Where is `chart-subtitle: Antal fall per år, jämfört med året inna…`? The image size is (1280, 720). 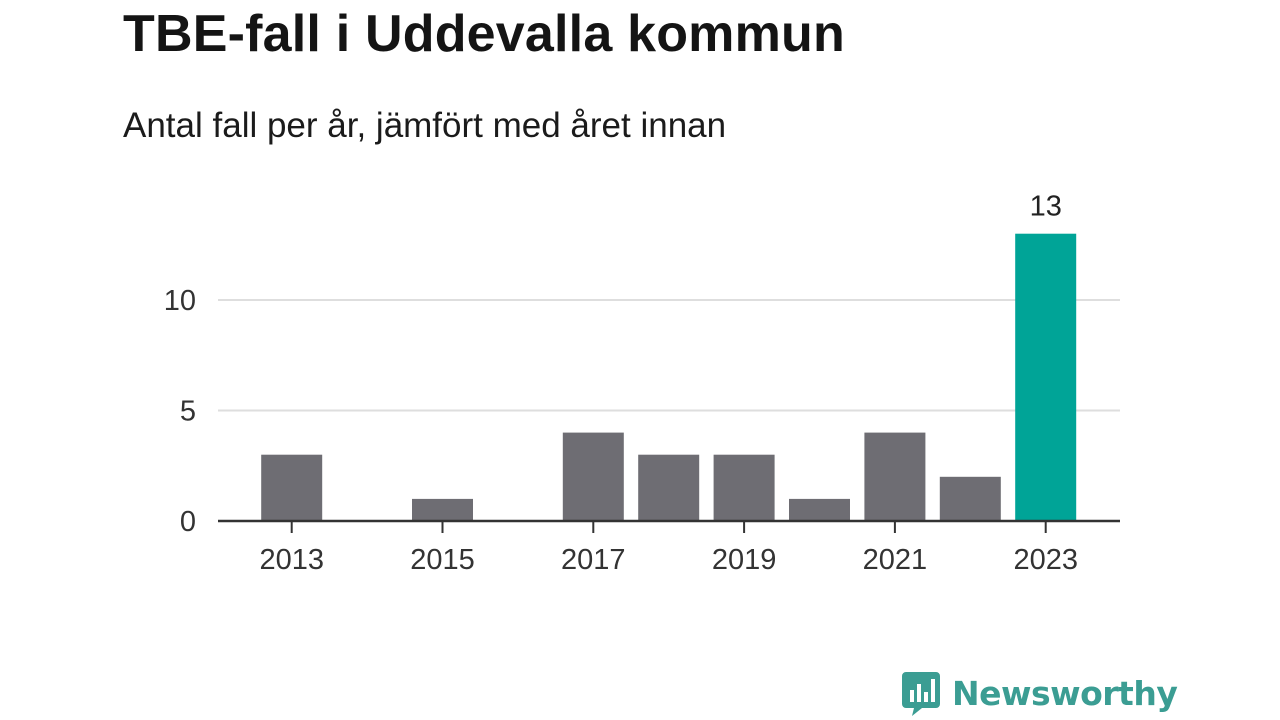 chart-subtitle: Antal fall per år, jämfört med året inna… is located at coordinates (425, 125).